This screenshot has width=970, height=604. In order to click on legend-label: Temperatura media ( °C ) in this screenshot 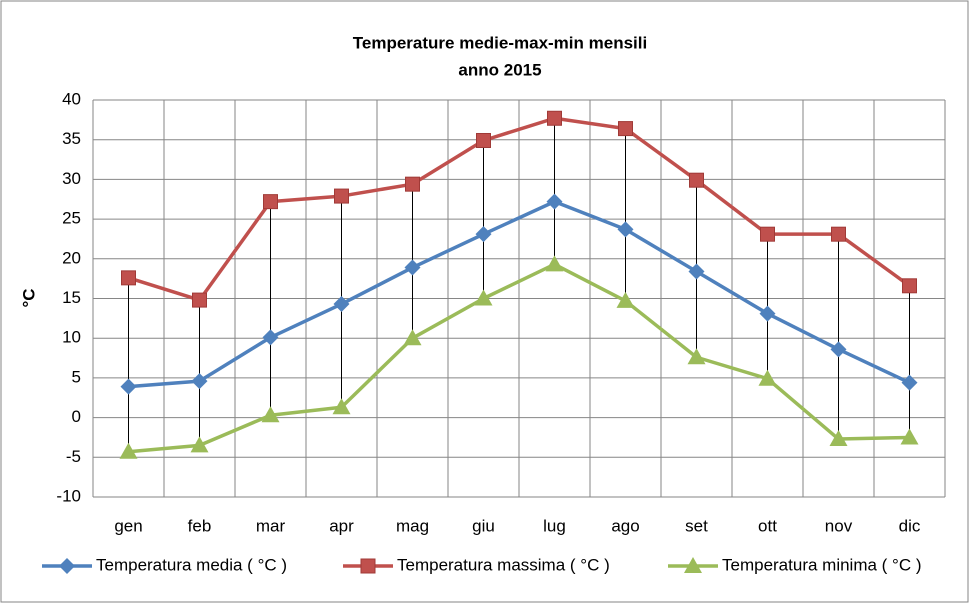, I will do `click(191, 564)`.